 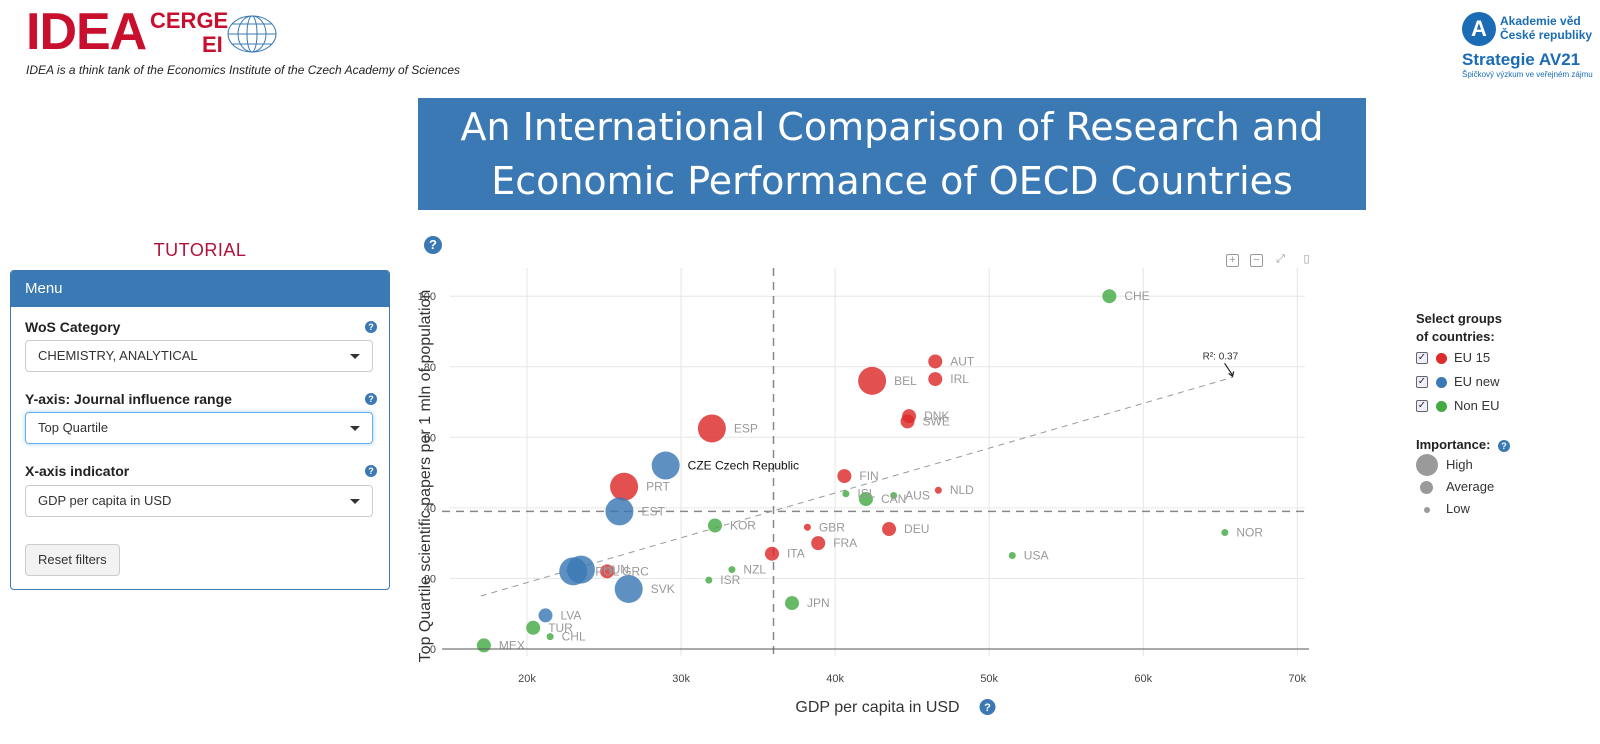 What do you see at coordinates (962, 490) in the screenshot?
I see `label-nld: NLD` at bounding box center [962, 490].